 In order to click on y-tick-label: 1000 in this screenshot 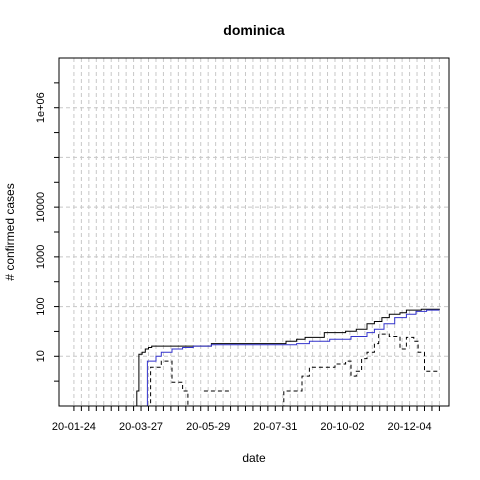, I will do `click(41, 257)`.